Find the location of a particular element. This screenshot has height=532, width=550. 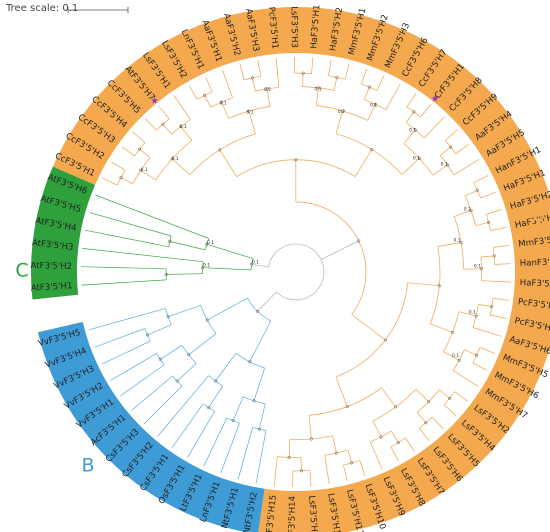

leaf-label: LsF3'5'H14 is located at coordinates (292, 514).